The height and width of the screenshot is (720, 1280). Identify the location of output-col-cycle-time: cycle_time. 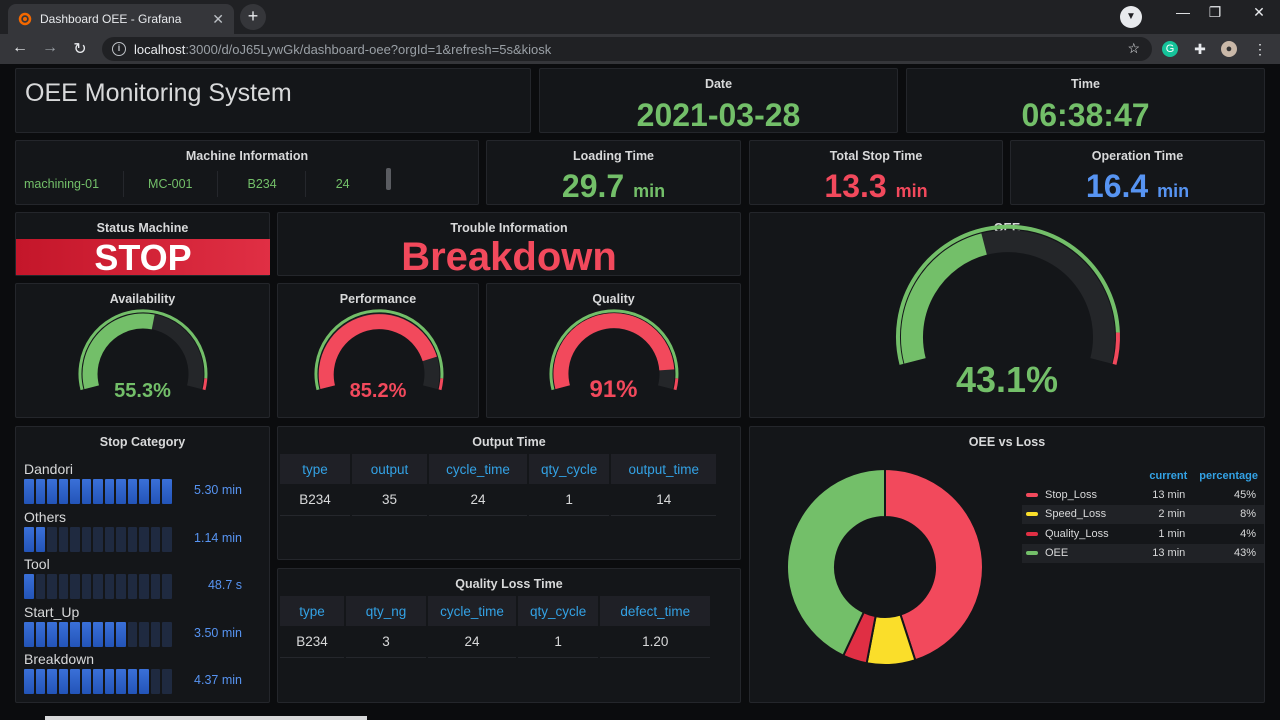
(478, 469).